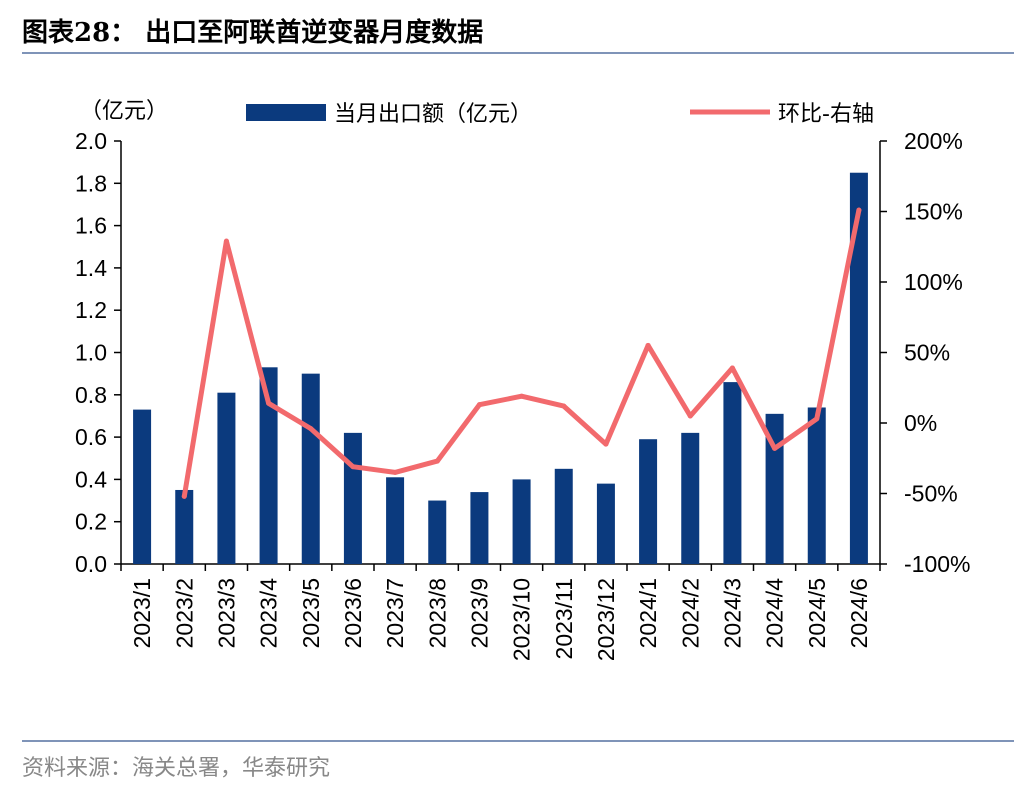  What do you see at coordinates (91, 226) in the screenshot?
I see `y-left-tick-label: 1.6` at bounding box center [91, 226].